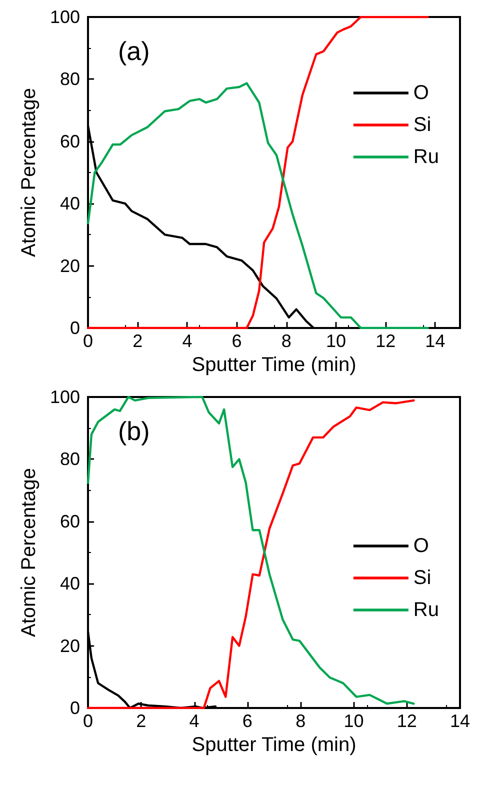 This screenshot has height=785, width=482. I want to click on annotation: (a), so click(134, 51).